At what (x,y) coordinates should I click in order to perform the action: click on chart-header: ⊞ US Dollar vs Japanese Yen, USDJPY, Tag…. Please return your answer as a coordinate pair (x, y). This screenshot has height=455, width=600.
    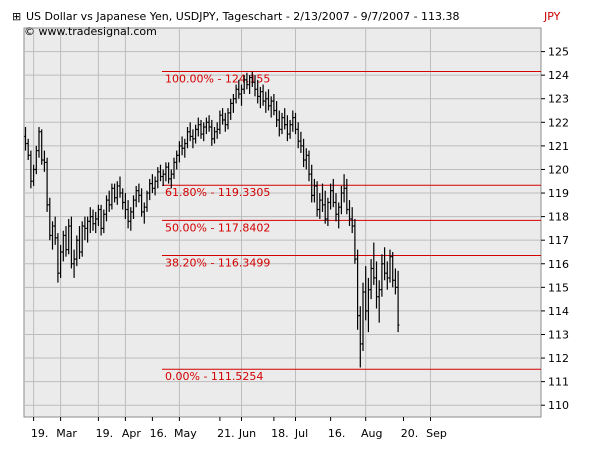
    Looking at the image, I should click on (286, 24).